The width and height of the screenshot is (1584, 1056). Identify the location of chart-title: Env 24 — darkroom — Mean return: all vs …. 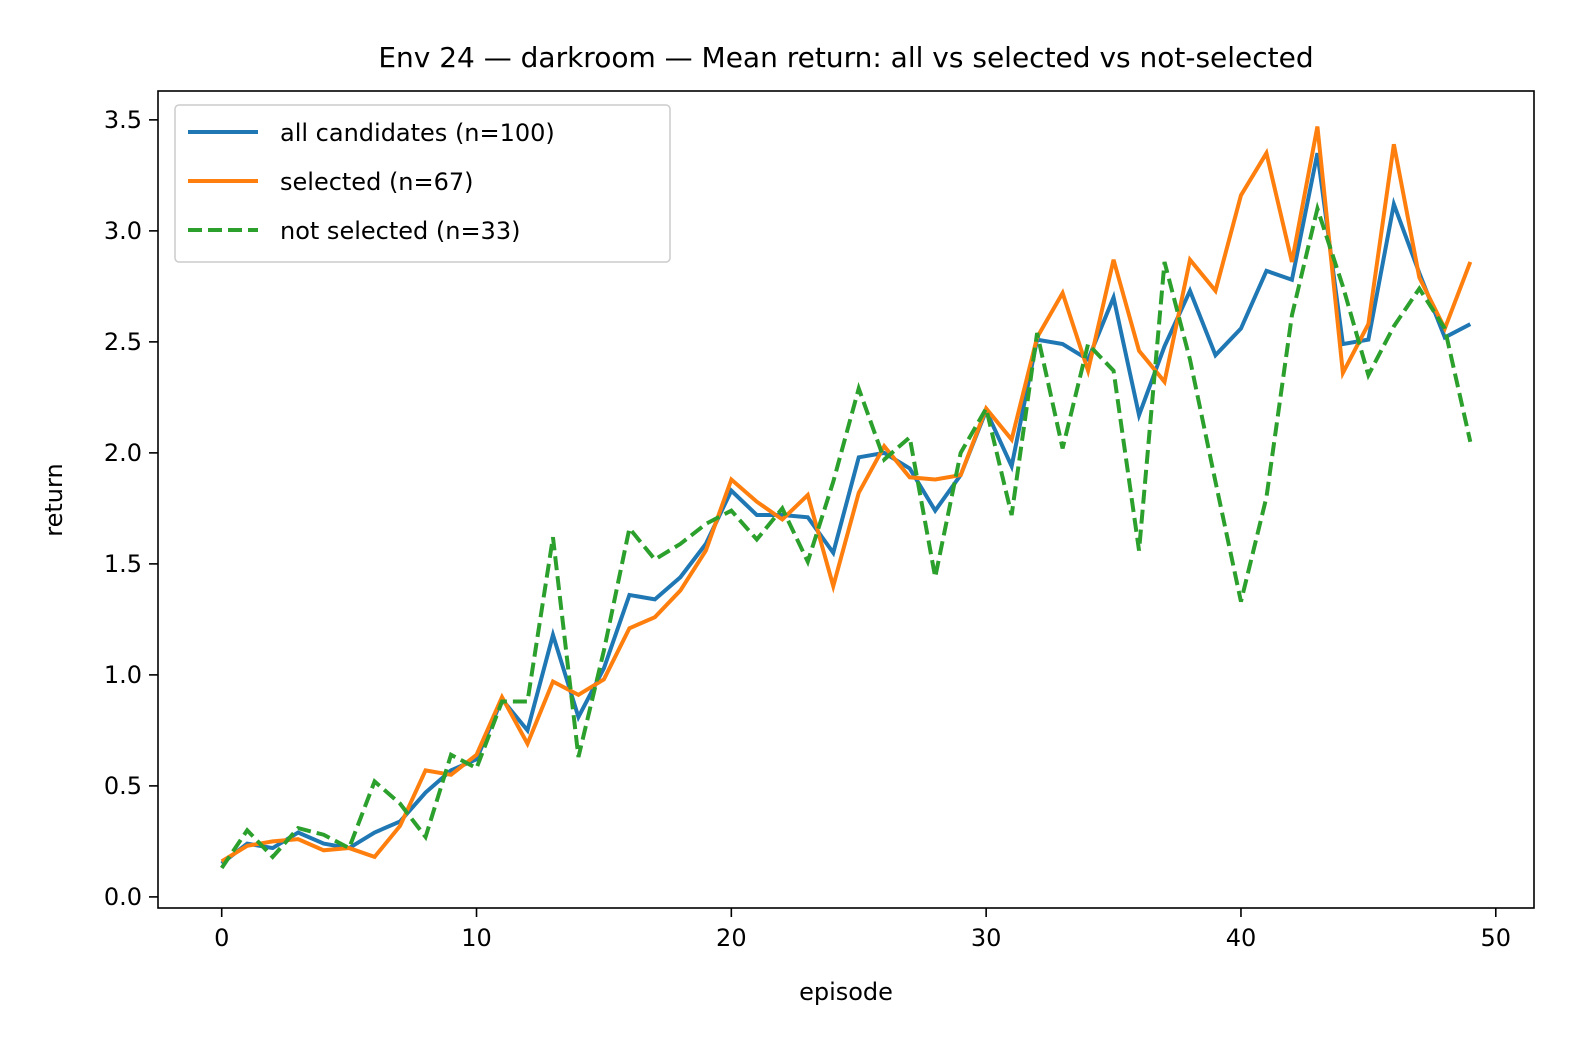
(845, 57).